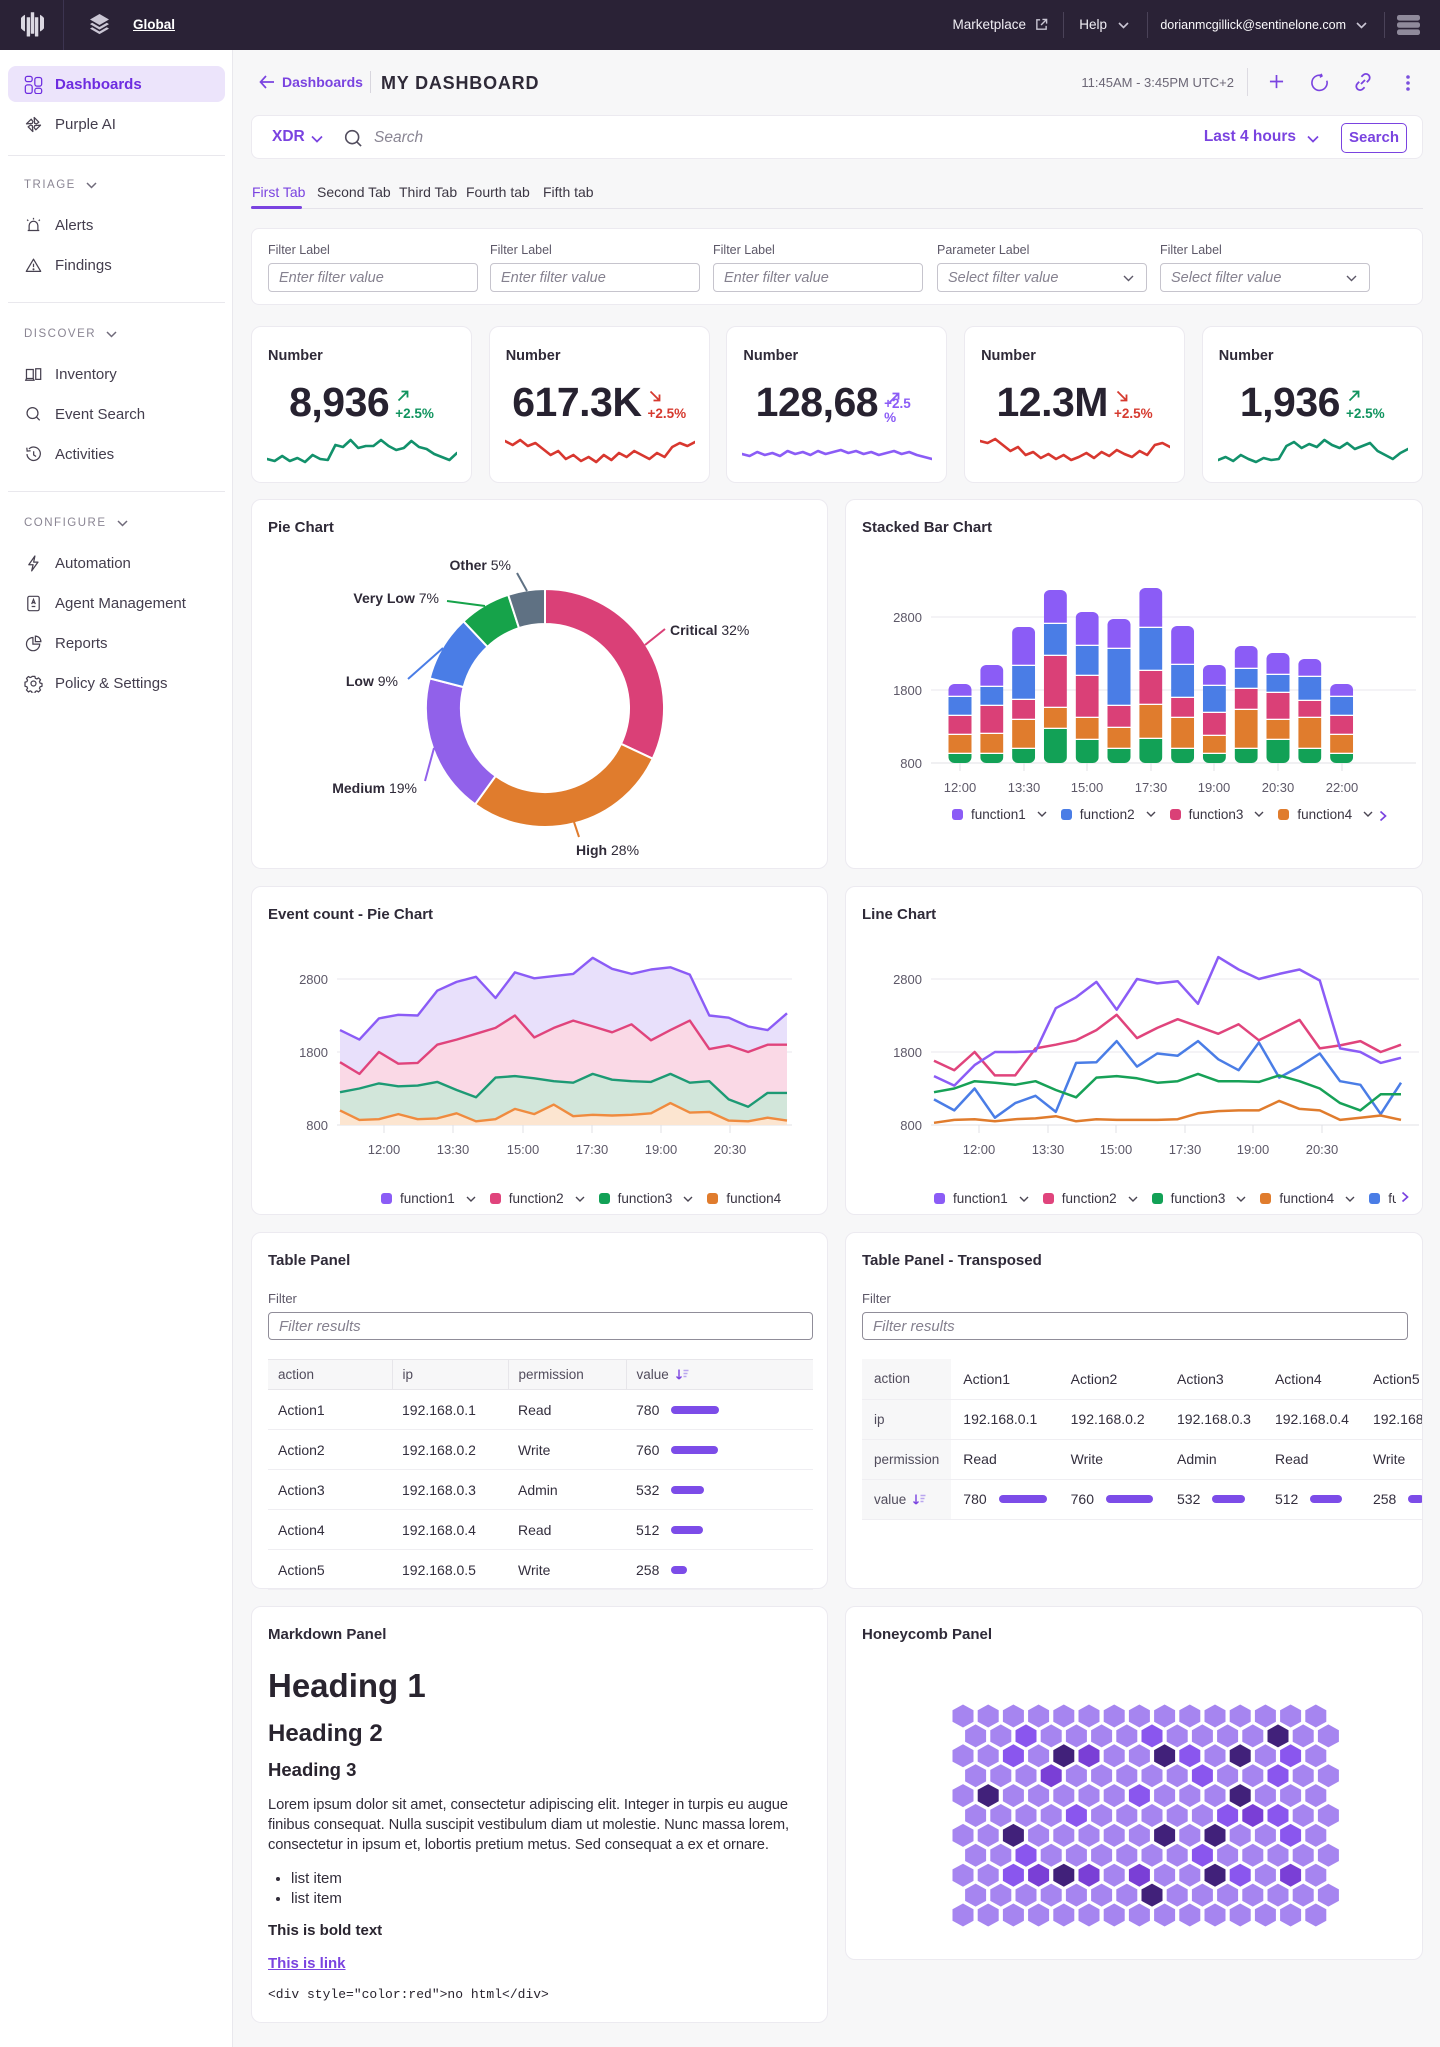 The image size is (1440, 2047). I want to click on svg-text: Very Low 7%, so click(396, 598).